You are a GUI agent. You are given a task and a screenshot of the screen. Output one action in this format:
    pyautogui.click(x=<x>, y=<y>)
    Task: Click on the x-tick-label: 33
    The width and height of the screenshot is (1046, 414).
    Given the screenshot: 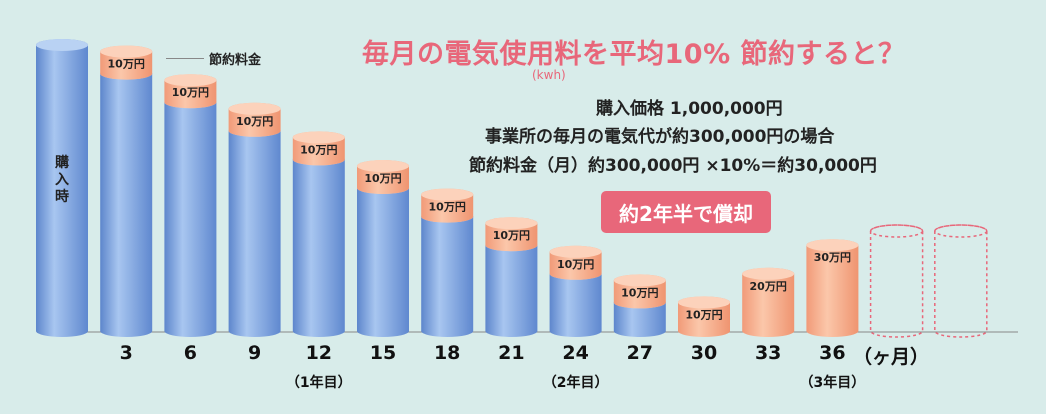 What is the action you would take?
    pyautogui.click(x=768, y=353)
    